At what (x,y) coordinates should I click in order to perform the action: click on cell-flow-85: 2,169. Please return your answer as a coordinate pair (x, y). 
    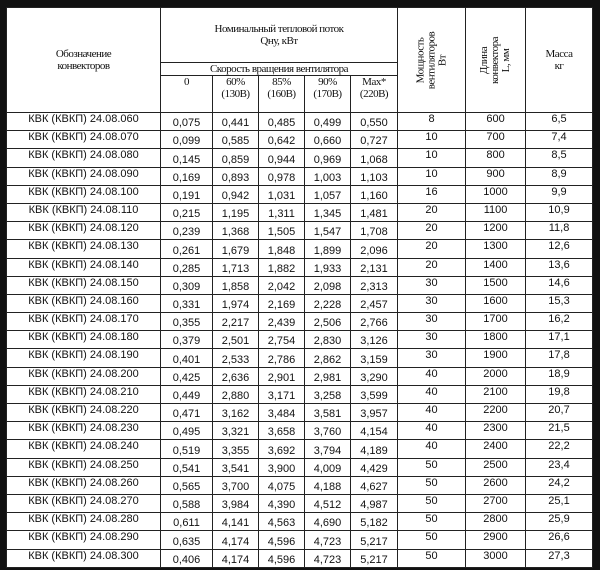
    Looking at the image, I should click on (281, 303).